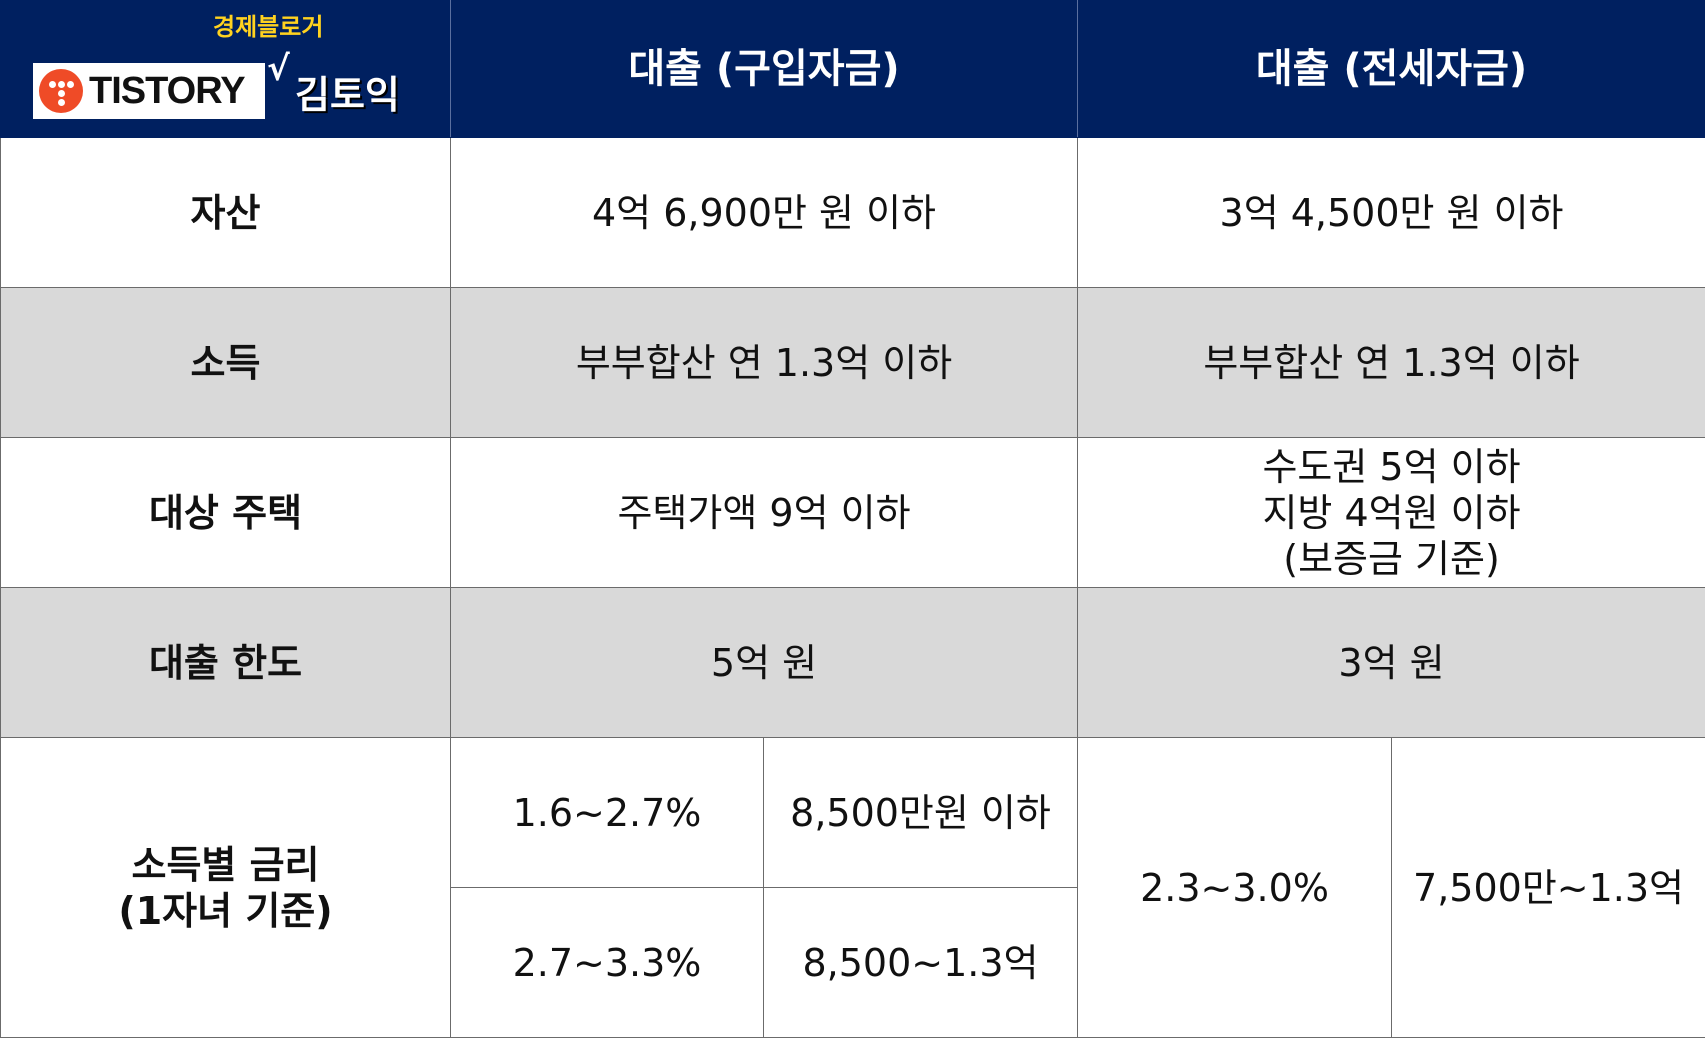 This screenshot has width=1705, height=1038. I want to click on row-assets: 자산 4억 6,900만 원 이하 3억 4,500만 원 이하, so click(853, 213).